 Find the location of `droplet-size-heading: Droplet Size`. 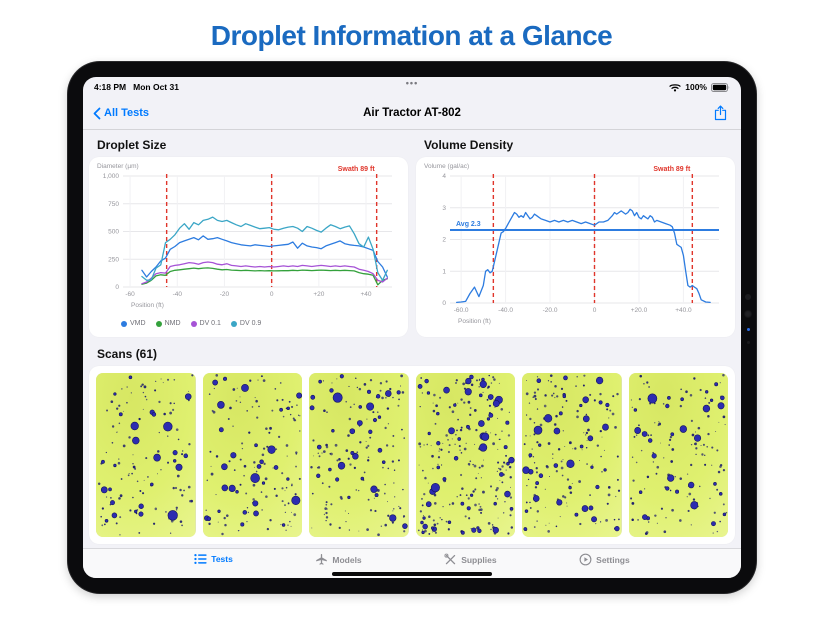

droplet-size-heading: Droplet Size is located at coordinates (132, 145).